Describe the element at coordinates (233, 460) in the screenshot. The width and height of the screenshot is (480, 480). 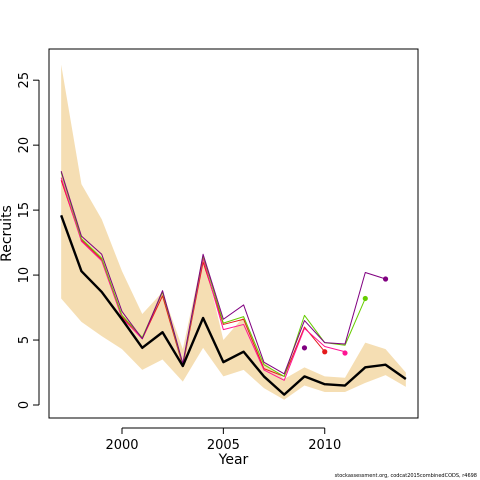
I see `x-axis-label: Year` at that location.